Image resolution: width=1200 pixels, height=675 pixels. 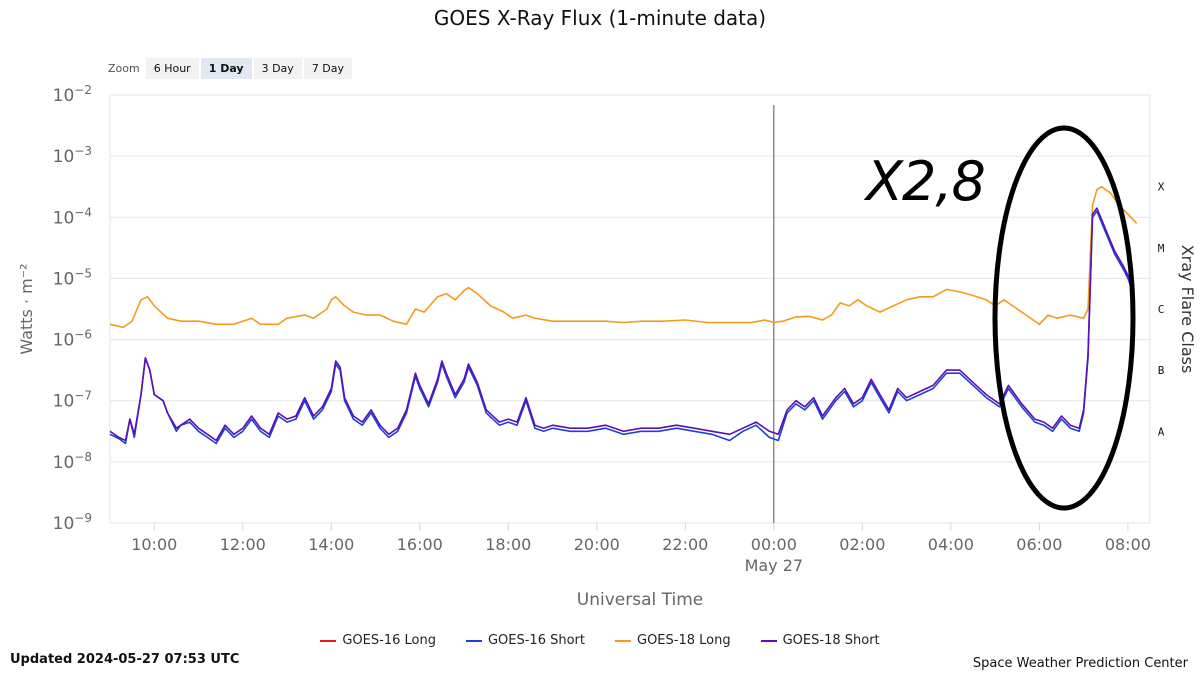 I want to click on zoom-control: Zoom 6 Hour 1 Day 3 Day 7 Day, so click(x=230, y=68).